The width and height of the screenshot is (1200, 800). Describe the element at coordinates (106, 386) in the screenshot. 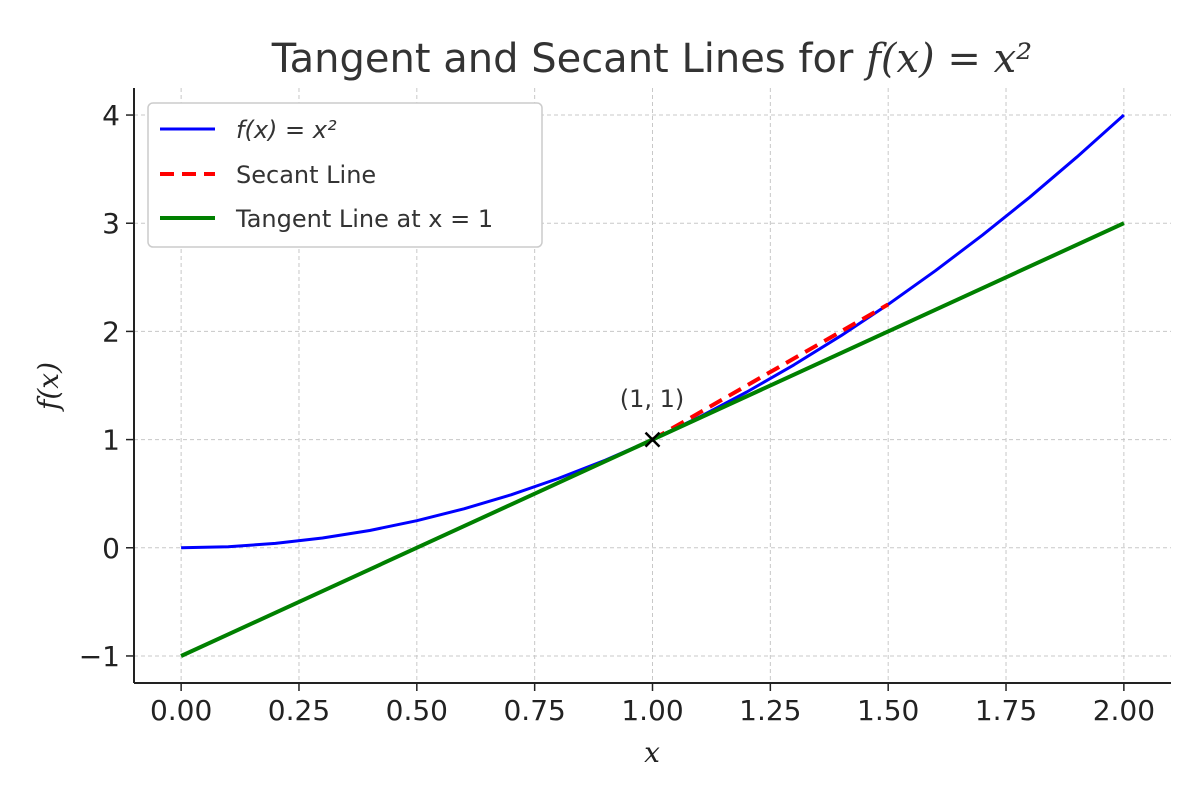

I see `y-ticks: −1 0 1 2 3 4` at that location.